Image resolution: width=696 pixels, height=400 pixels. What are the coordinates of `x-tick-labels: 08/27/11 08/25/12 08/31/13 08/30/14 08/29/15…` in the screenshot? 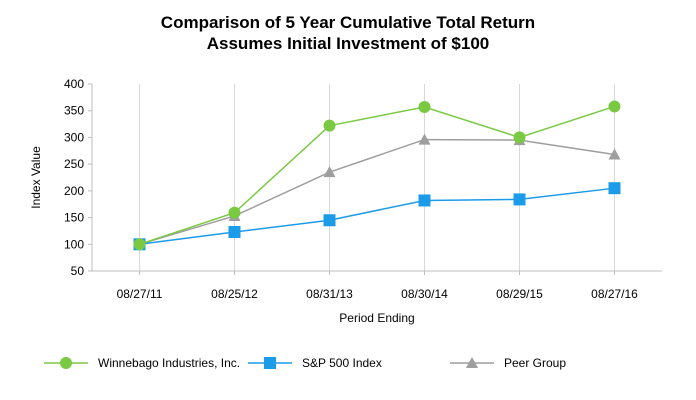 It's located at (378, 294).